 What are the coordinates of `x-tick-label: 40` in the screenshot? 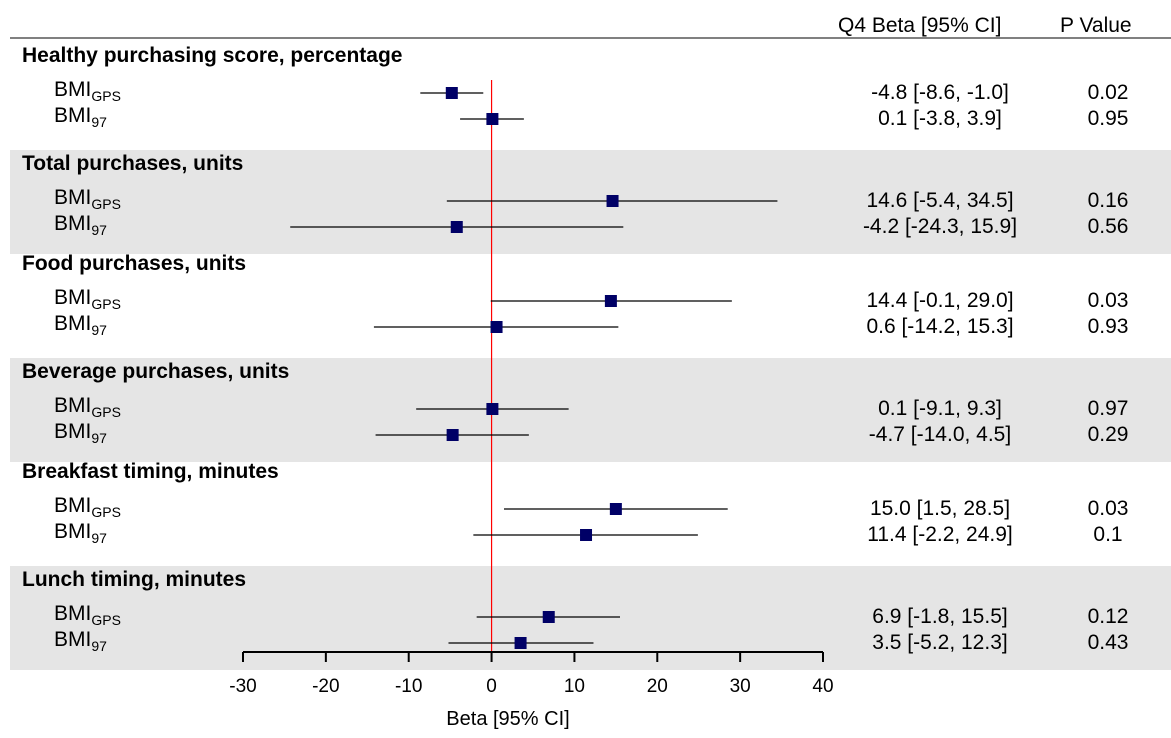 It's located at (823, 686).